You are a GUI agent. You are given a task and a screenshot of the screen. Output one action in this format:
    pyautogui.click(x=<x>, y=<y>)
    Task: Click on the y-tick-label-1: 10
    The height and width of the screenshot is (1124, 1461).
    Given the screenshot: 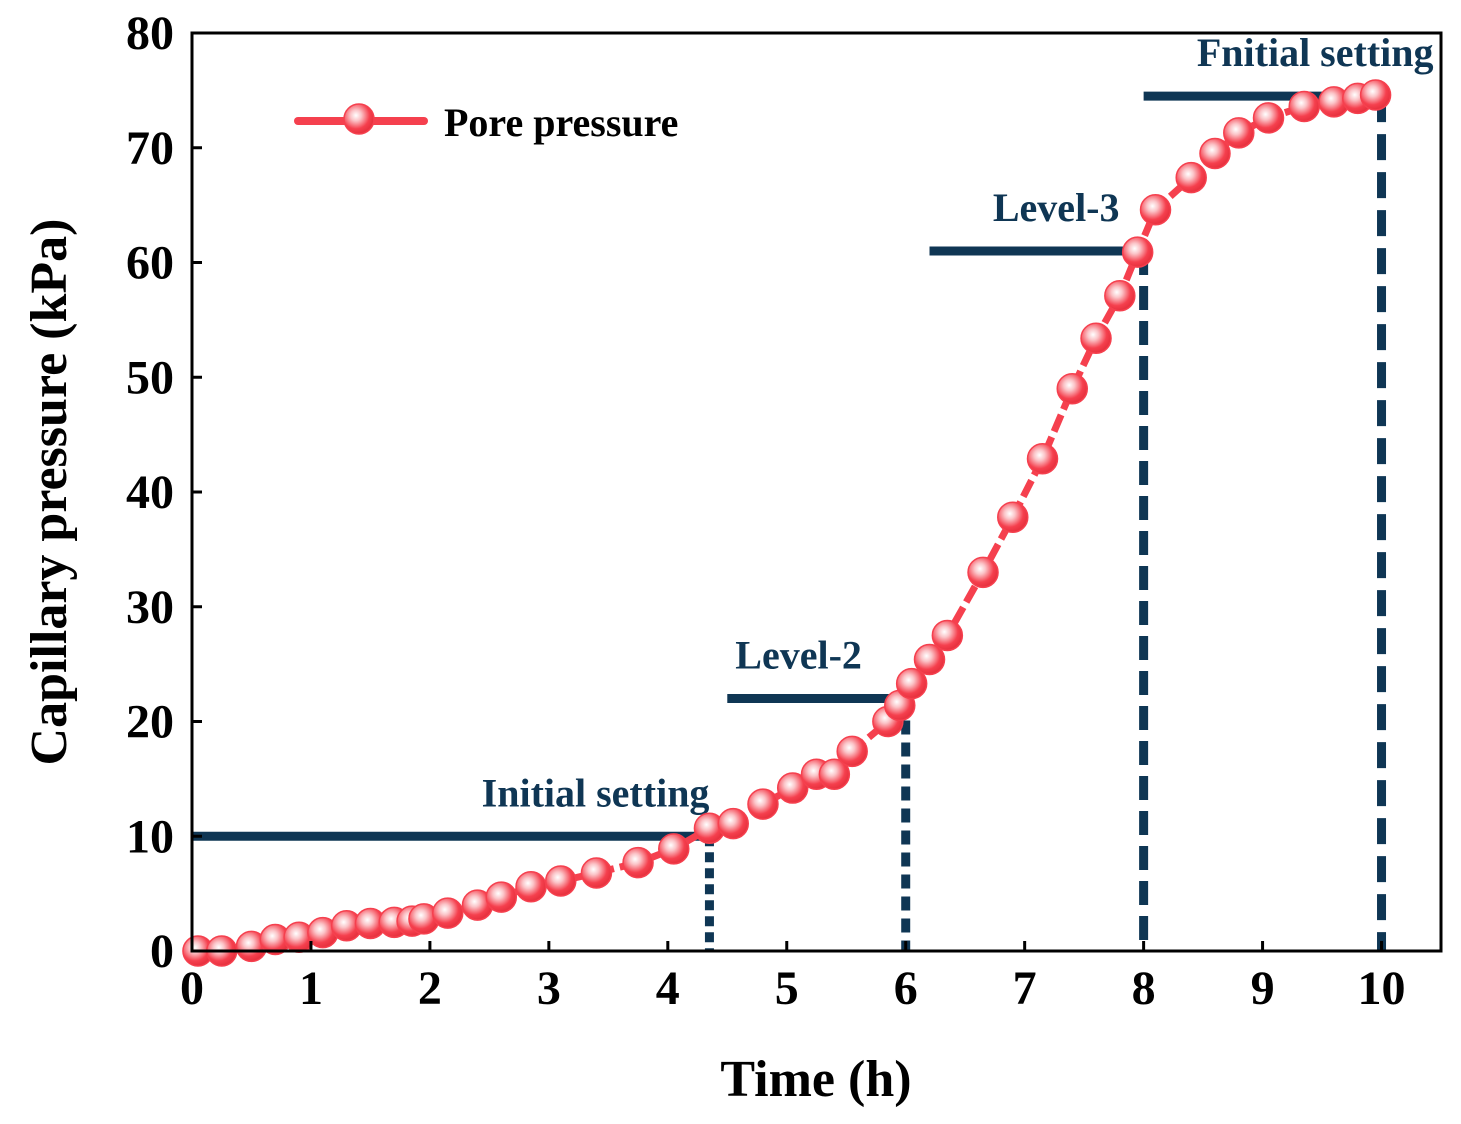 What is the action you would take?
    pyautogui.click(x=150, y=836)
    